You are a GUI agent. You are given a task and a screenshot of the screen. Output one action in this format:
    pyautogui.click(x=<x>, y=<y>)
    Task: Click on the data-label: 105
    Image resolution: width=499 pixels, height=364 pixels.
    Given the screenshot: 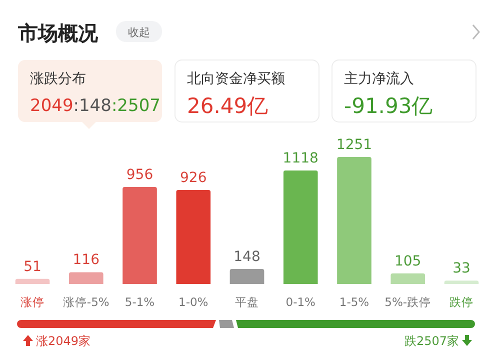 What is the action you would take?
    pyautogui.click(x=408, y=261)
    